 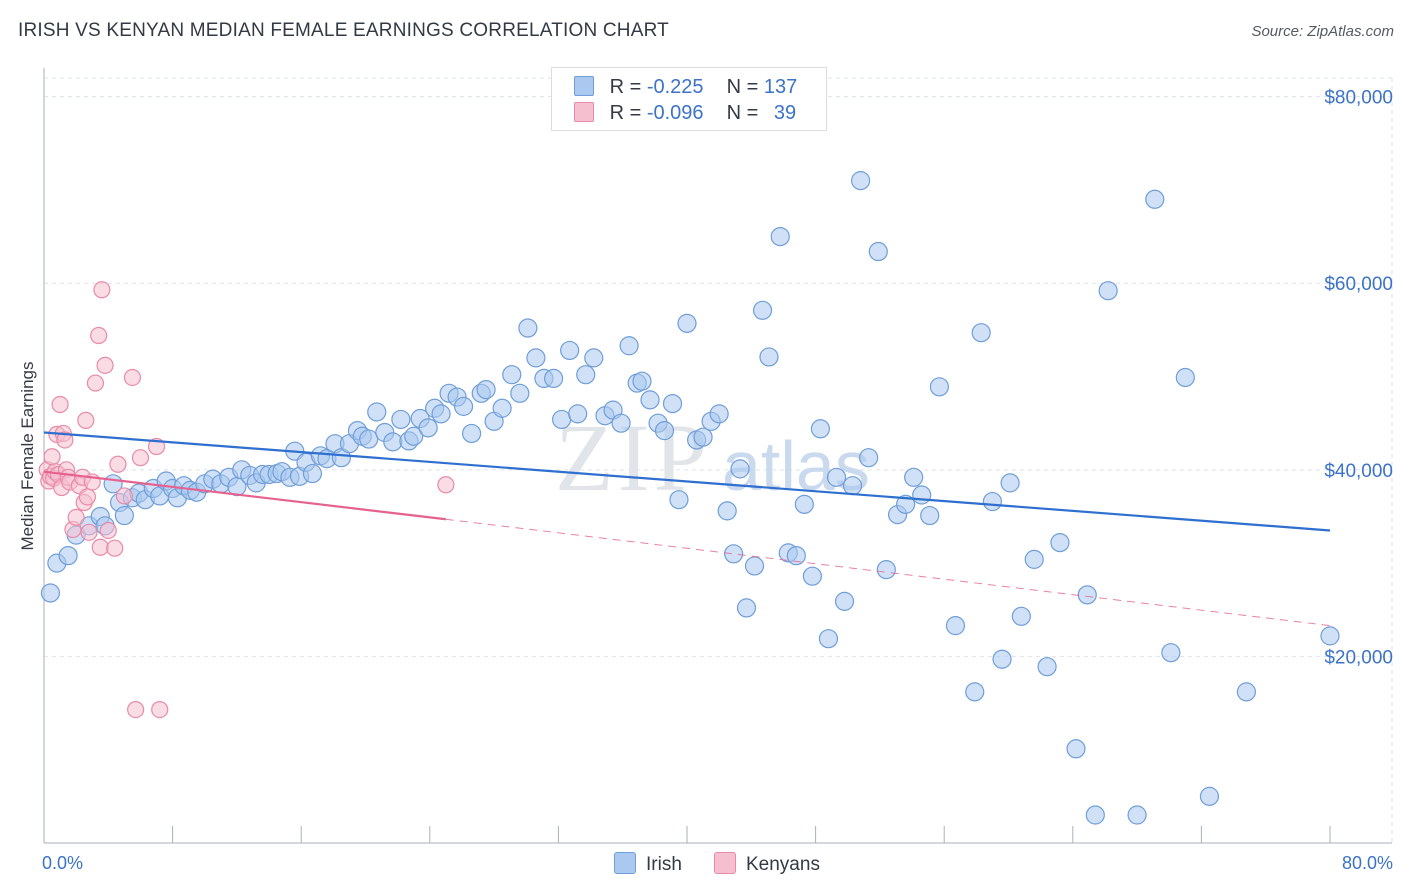 What do you see at coordinates (687, 481) in the screenshot?
I see `trend-line-irish` at bounding box center [687, 481].